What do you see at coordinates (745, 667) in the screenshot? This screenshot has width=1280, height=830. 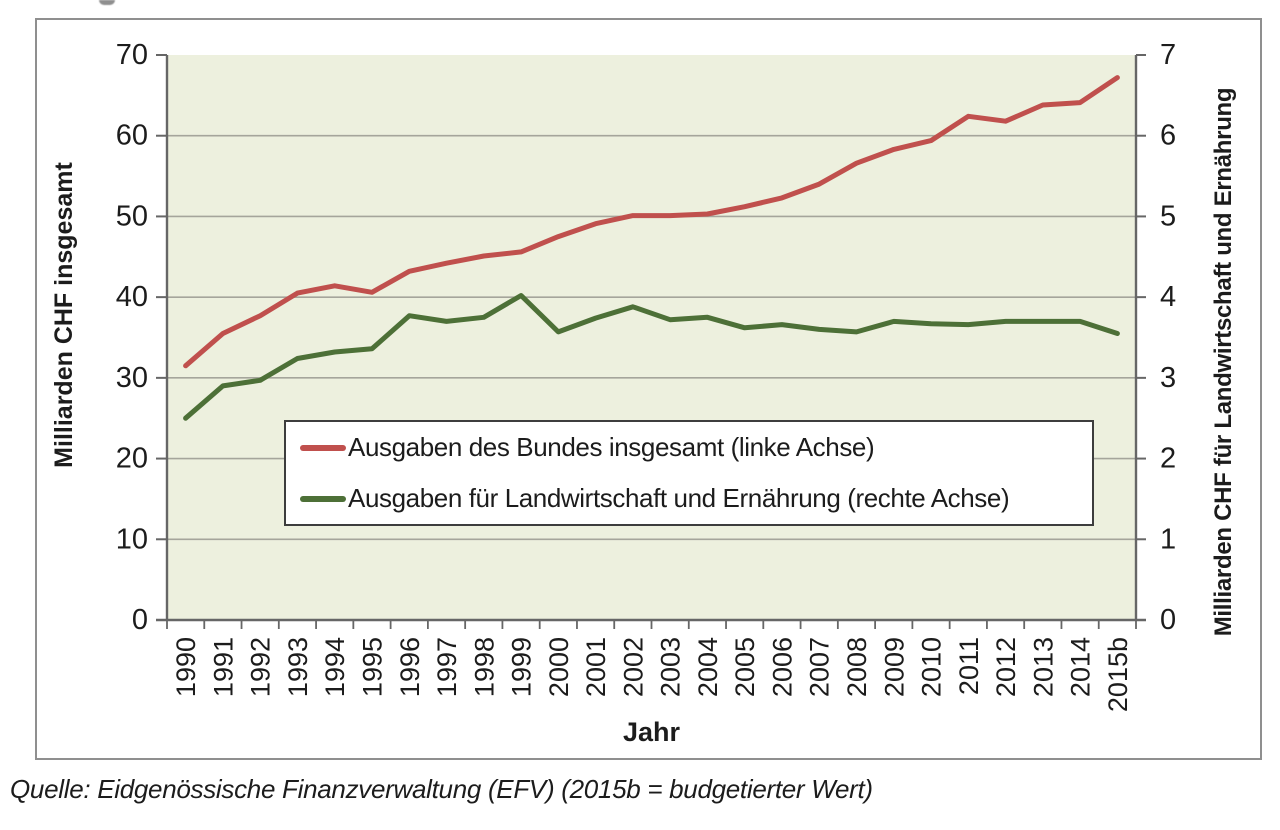 I see `x-axis-year-label: 2005` at bounding box center [745, 667].